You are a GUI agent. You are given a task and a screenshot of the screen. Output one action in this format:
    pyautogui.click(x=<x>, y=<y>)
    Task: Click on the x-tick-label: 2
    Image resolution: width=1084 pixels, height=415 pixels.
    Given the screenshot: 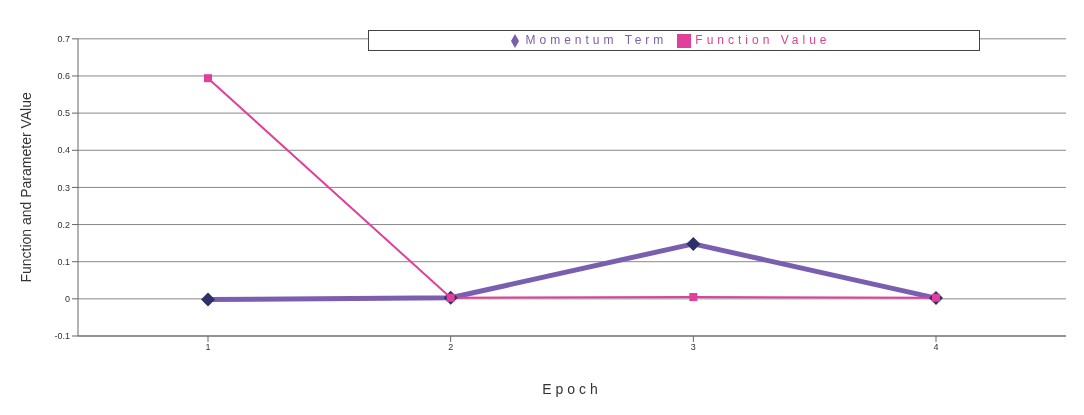 What is the action you would take?
    pyautogui.click(x=451, y=347)
    